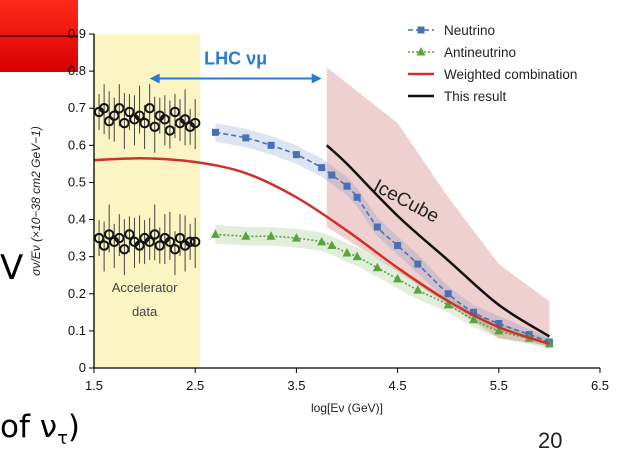 The image size is (620, 461). What do you see at coordinates (147, 201) in the screenshot?
I see `accelerator-band` at bounding box center [147, 201].